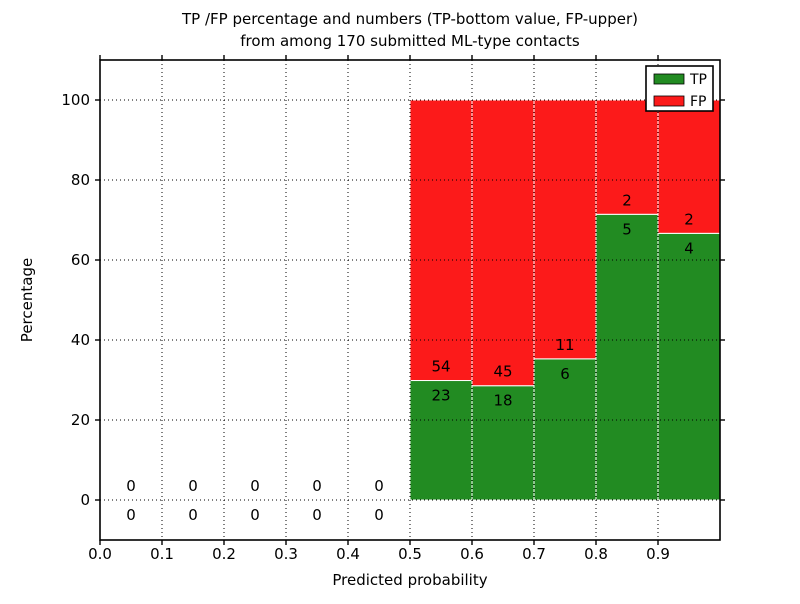 Image resolution: width=800 pixels, height=604 pixels. What do you see at coordinates (627, 229) in the screenshot?
I see `annotation-tp-count: 5` at bounding box center [627, 229].